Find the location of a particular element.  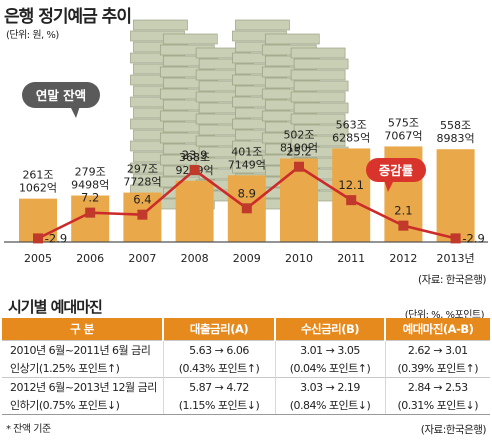

growth-label: 6.4 is located at coordinates (142, 200).